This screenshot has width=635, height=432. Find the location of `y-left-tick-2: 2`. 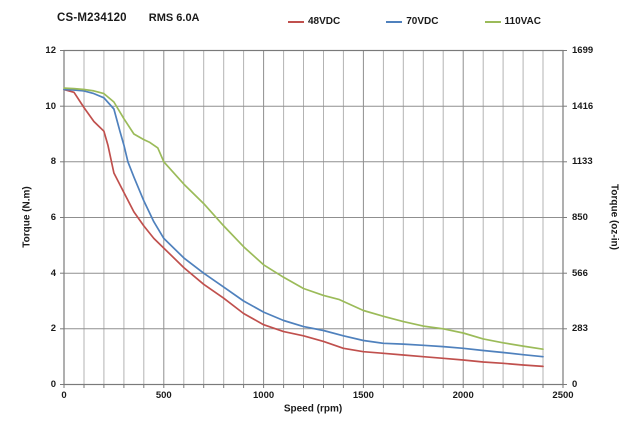

y-left-tick-2: 2 is located at coordinates (53, 329).